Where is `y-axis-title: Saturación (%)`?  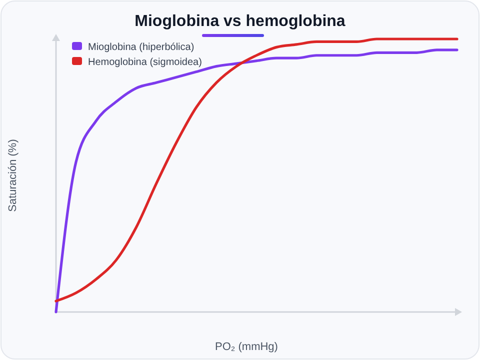
y-axis-title: Saturación (%) is located at coordinates (13, 175).